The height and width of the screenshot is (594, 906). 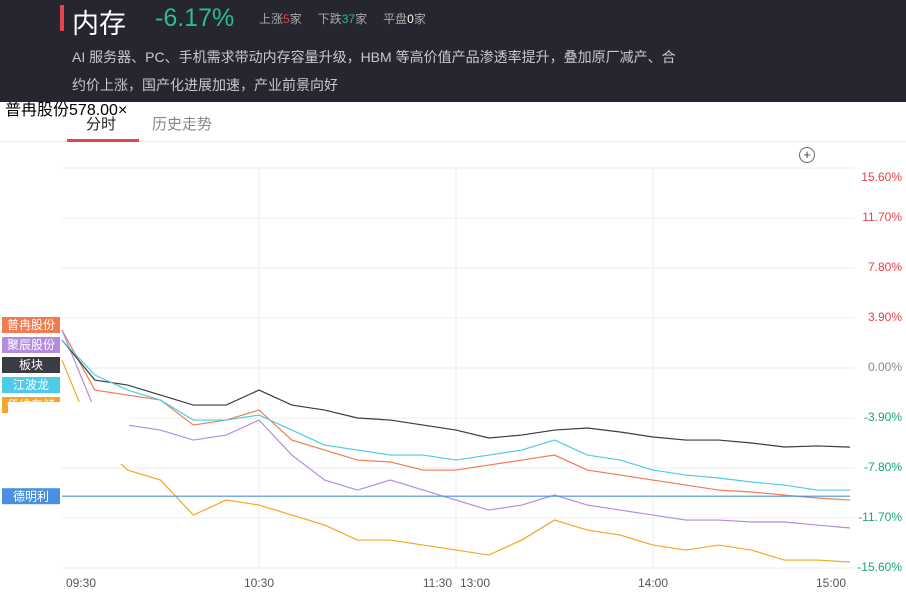 What do you see at coordinates (885, 367) in the screenshot?
I see `y-tick-label: 0.00%` at bounding box center [885, 367].